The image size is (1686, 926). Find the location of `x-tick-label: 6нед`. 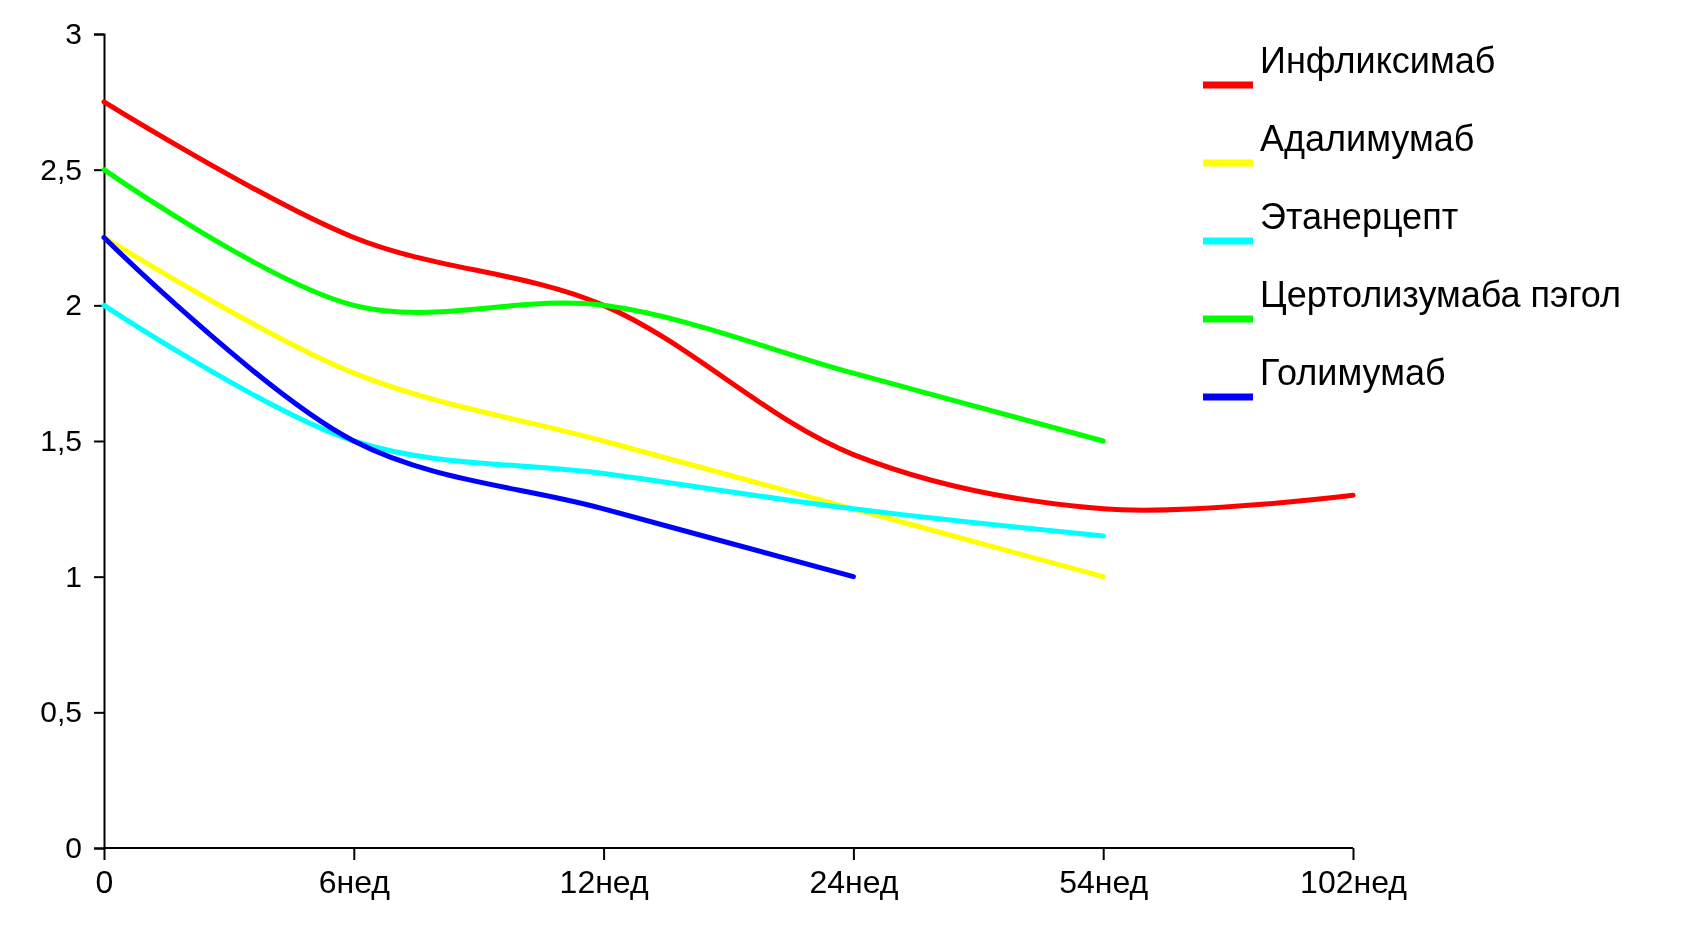

x-tick-label: 6нед is located at coordinates (354, 881).